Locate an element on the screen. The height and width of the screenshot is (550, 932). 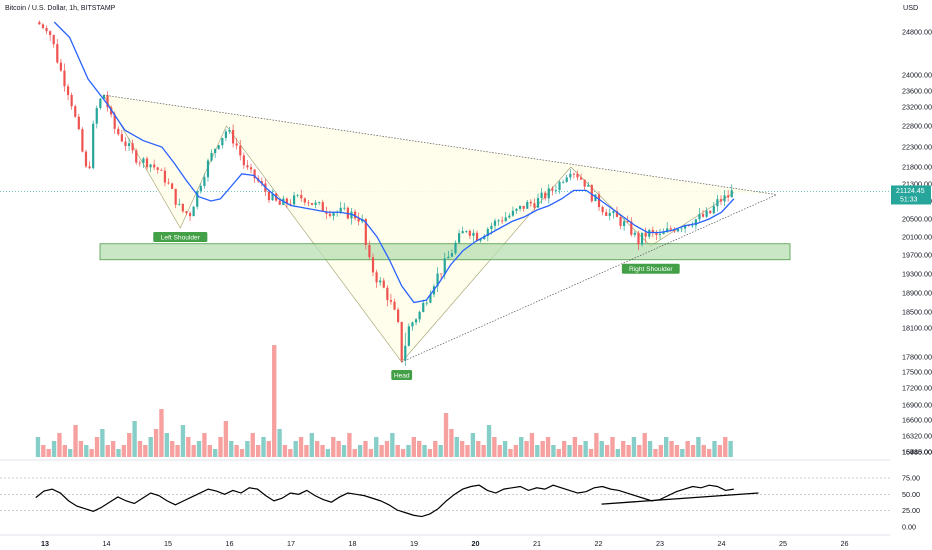
rsi-layer is located at coordinates (445, 497).